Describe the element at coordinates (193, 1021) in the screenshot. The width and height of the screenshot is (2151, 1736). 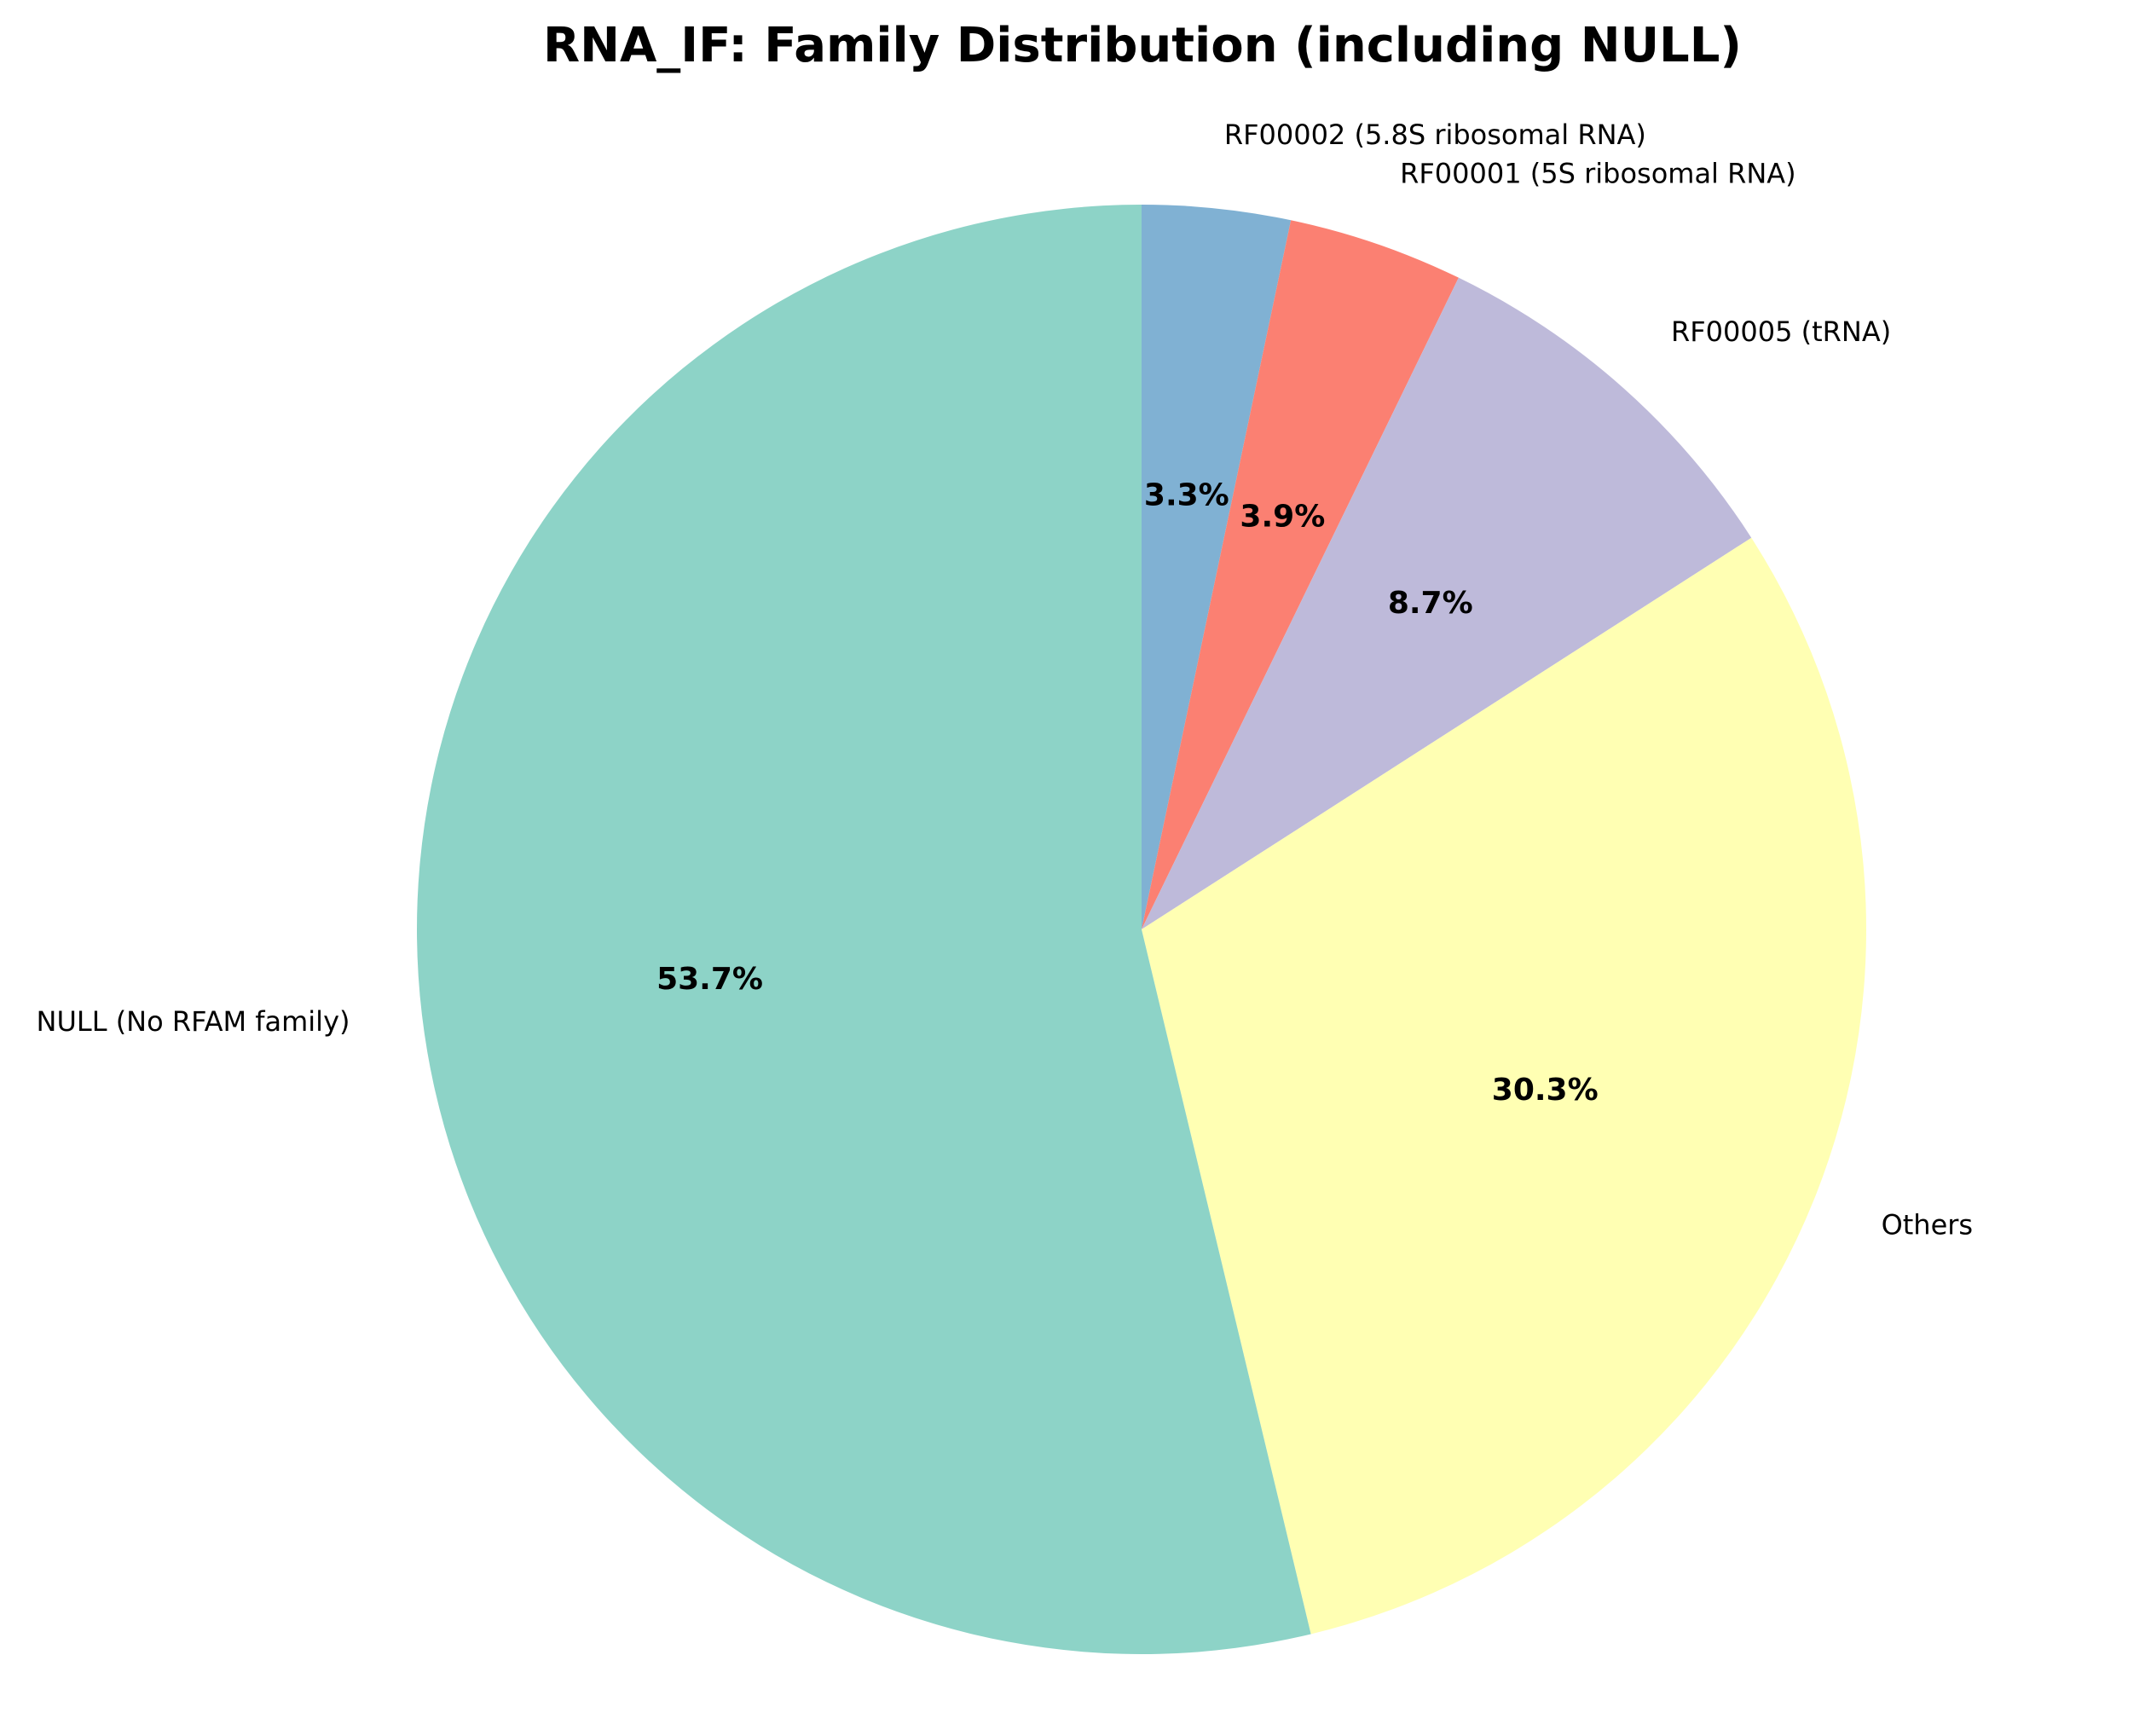
I see `slice-label-null-no-rfam-family: NULL (No RFAM family)` at that location.